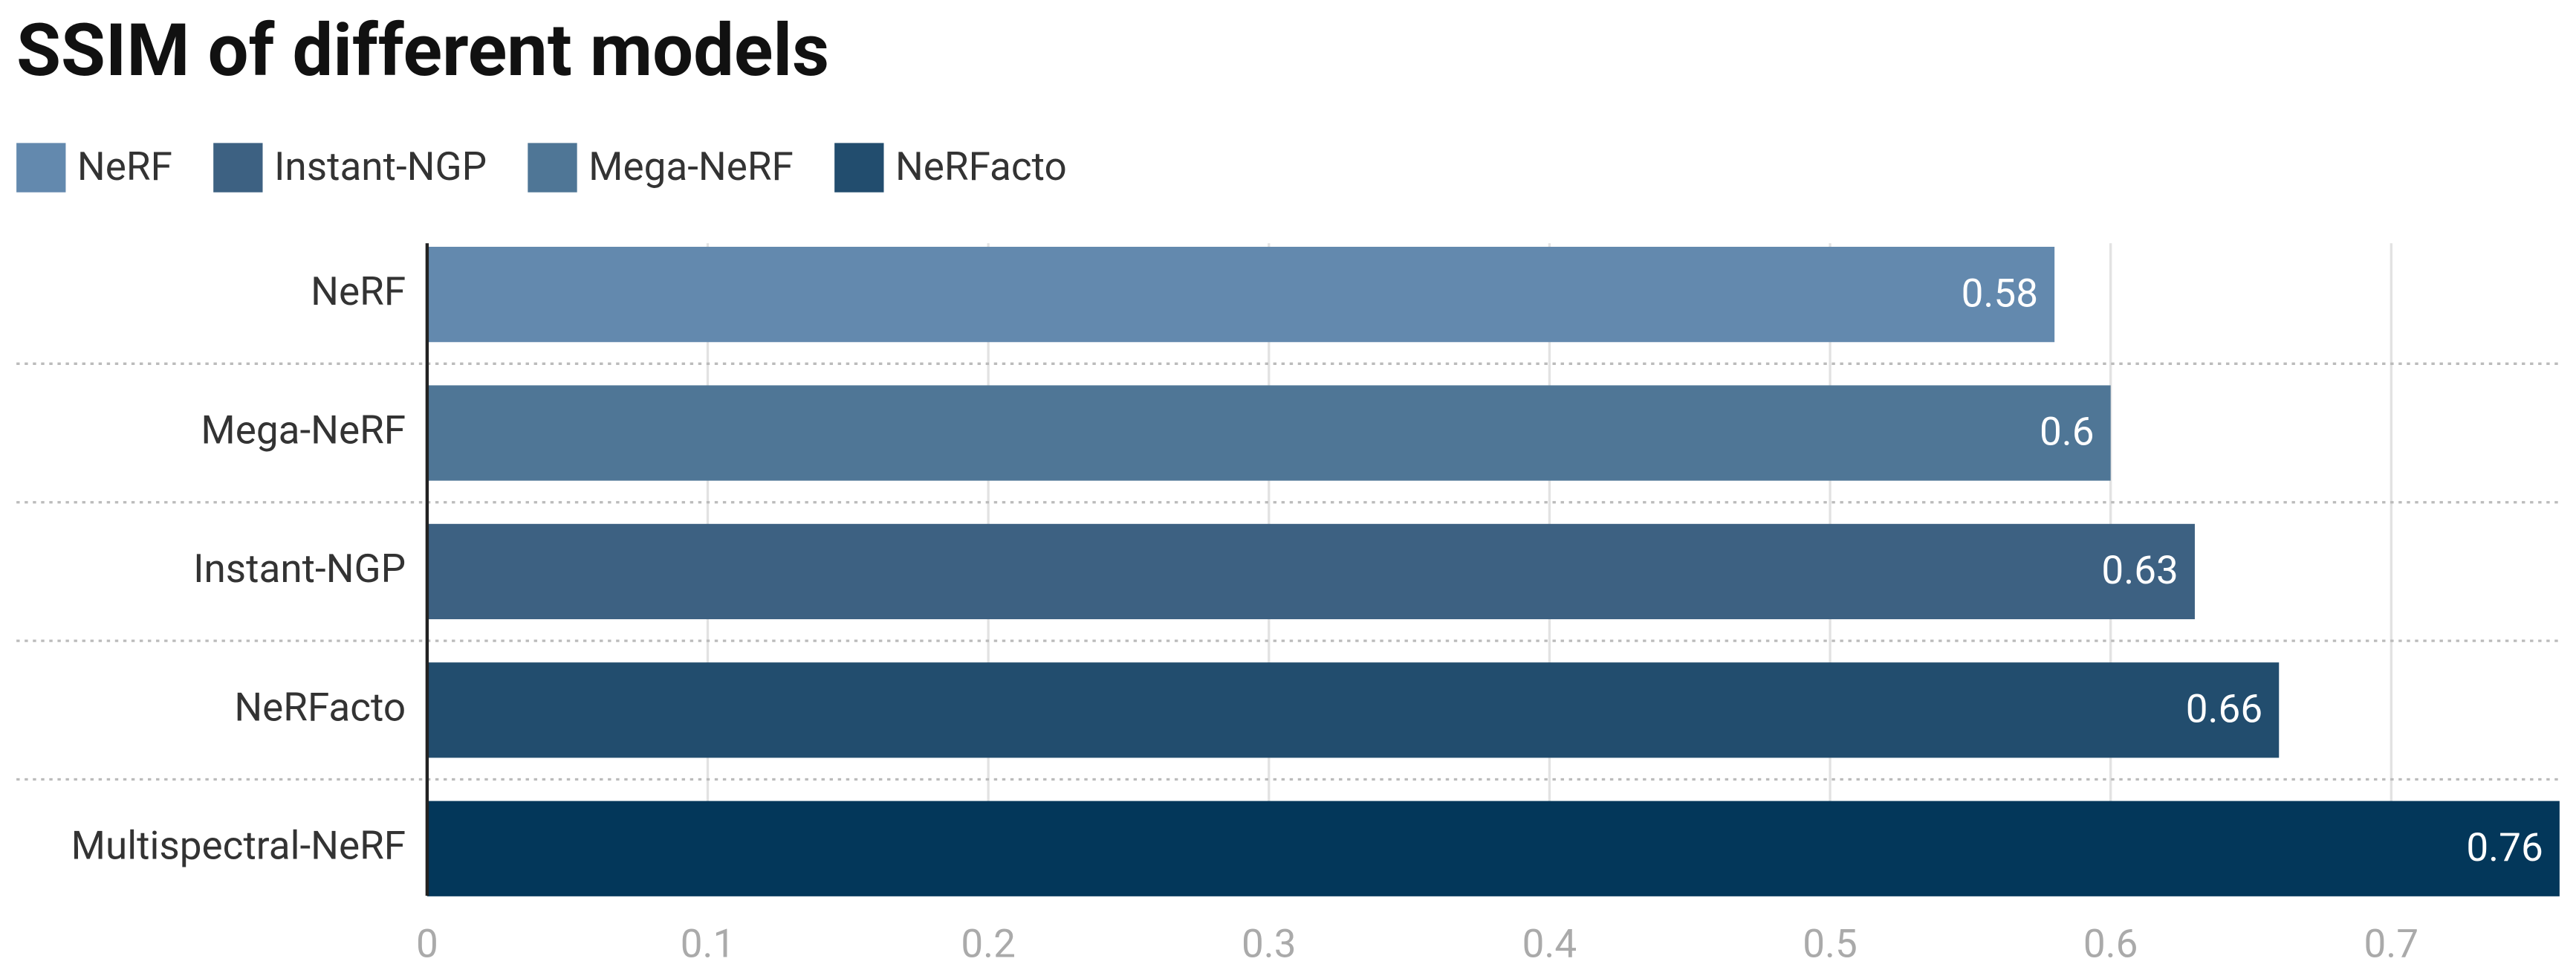  Describe the element at coordinates (238, 846) in the screenshot. I see `y-tick-label: Multispectral-NeRF` at that location.